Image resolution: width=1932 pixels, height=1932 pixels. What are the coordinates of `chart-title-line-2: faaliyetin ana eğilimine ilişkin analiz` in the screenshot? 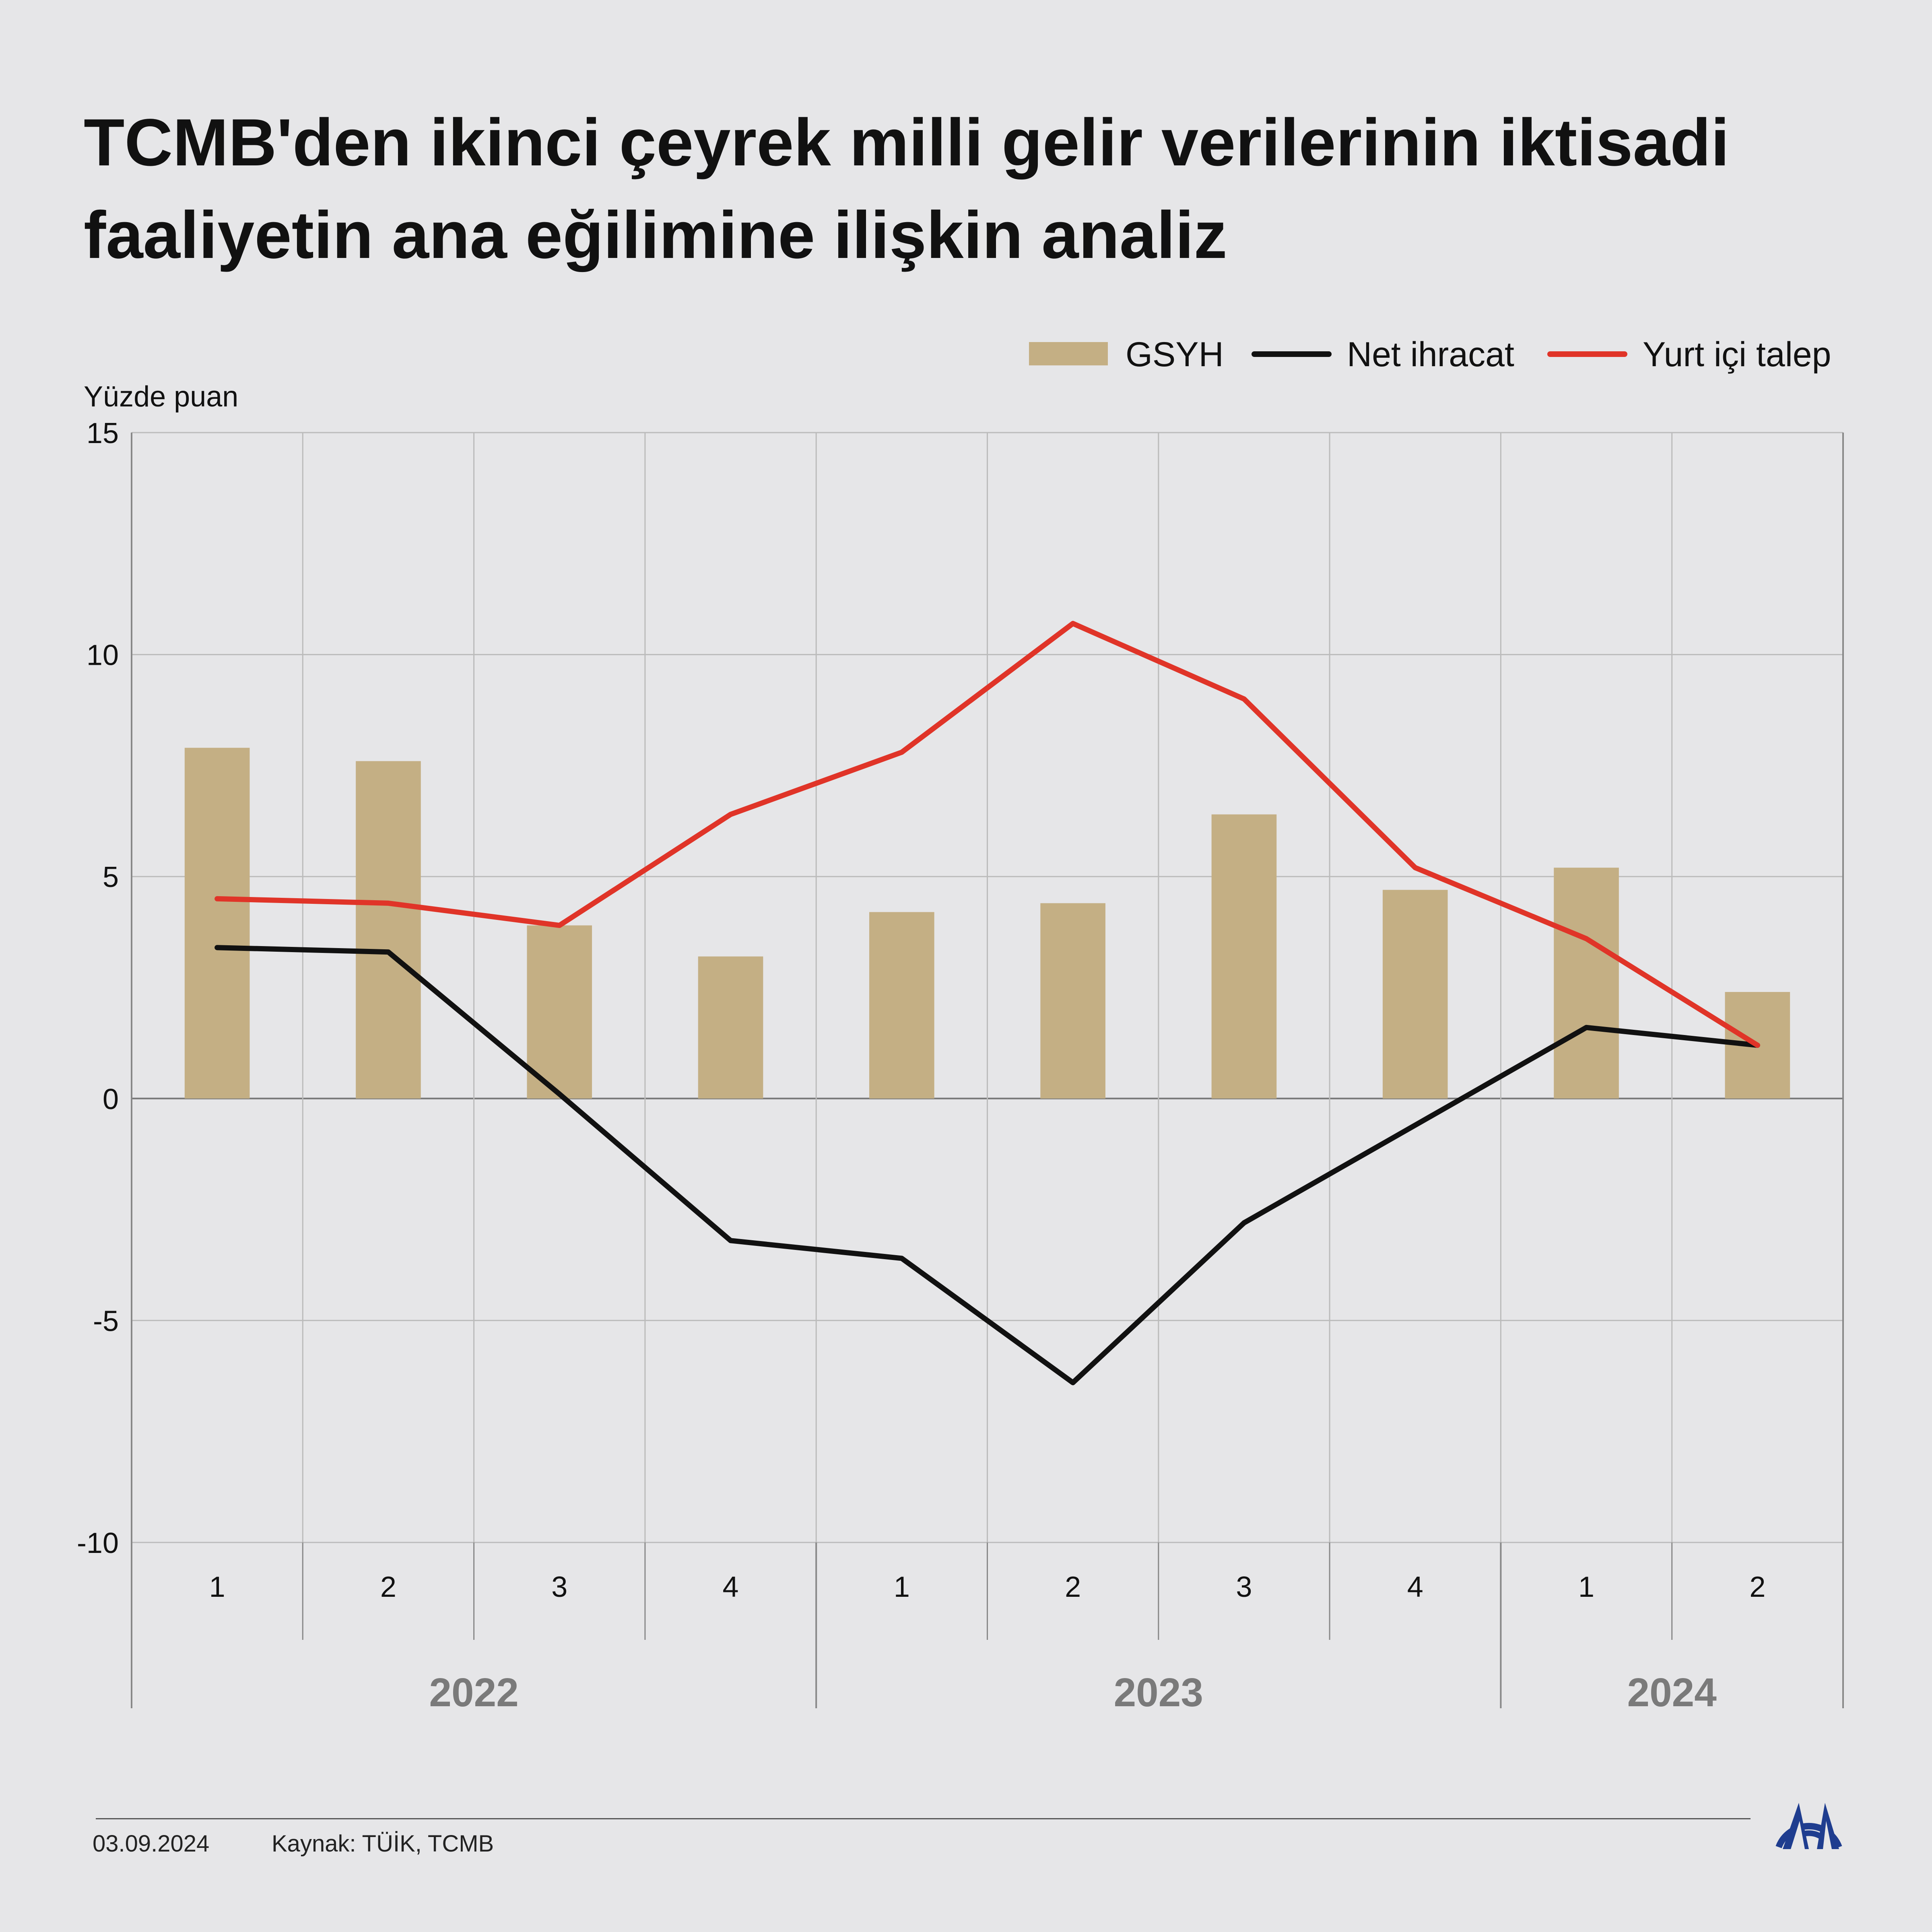 It's located at (655, 235).